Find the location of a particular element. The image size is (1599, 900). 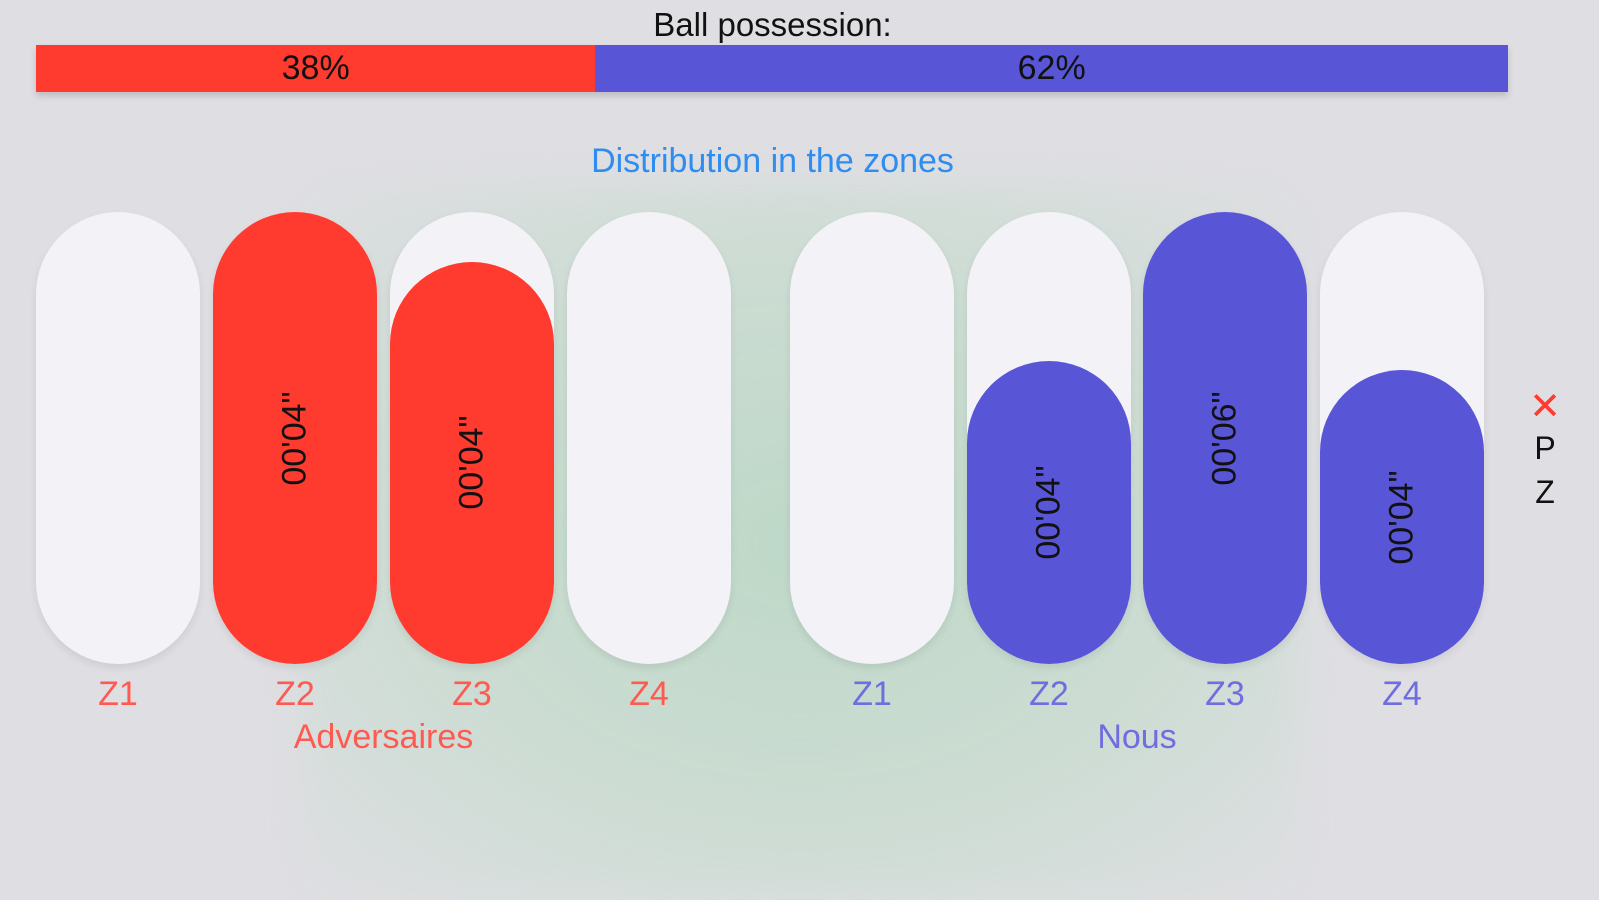

legend-letter-p: P is located at coordinates (1545, 448).